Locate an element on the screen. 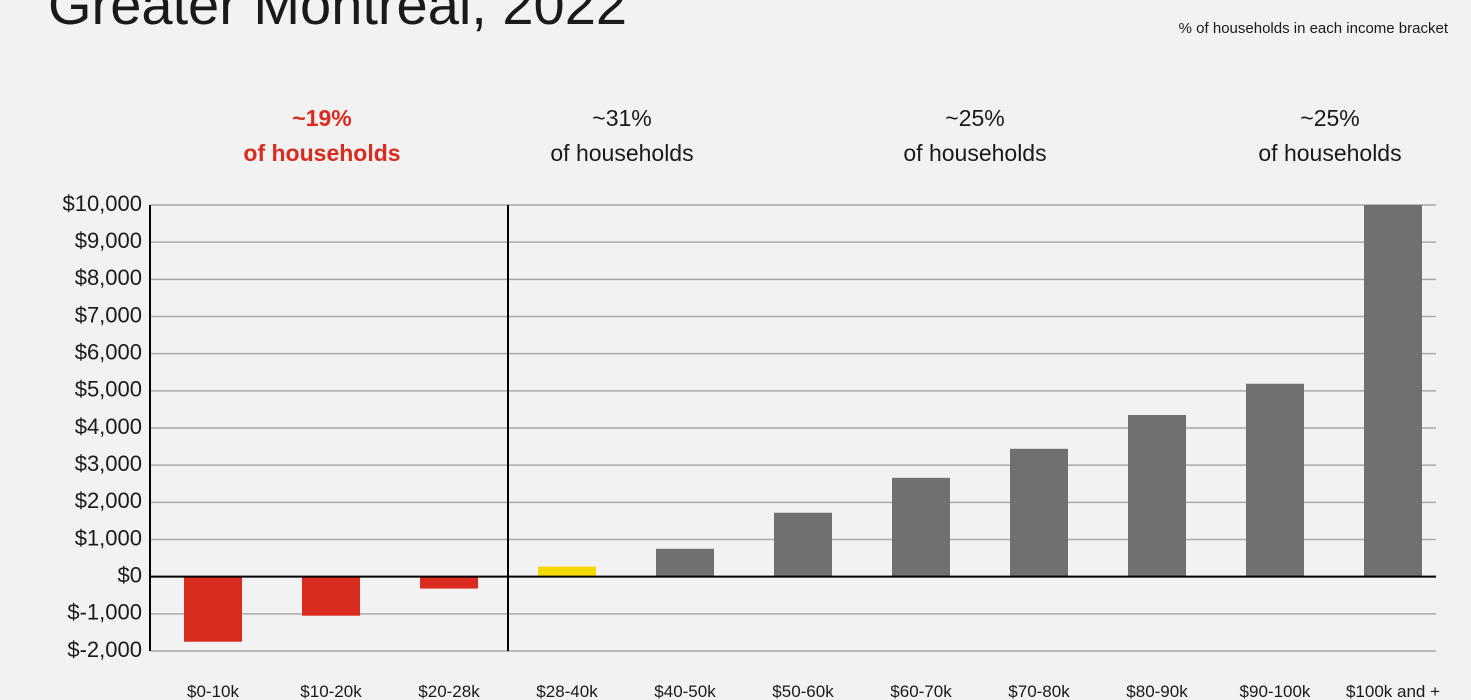  x-tick-label: $70-80k is located at coordinates (1039, 691).